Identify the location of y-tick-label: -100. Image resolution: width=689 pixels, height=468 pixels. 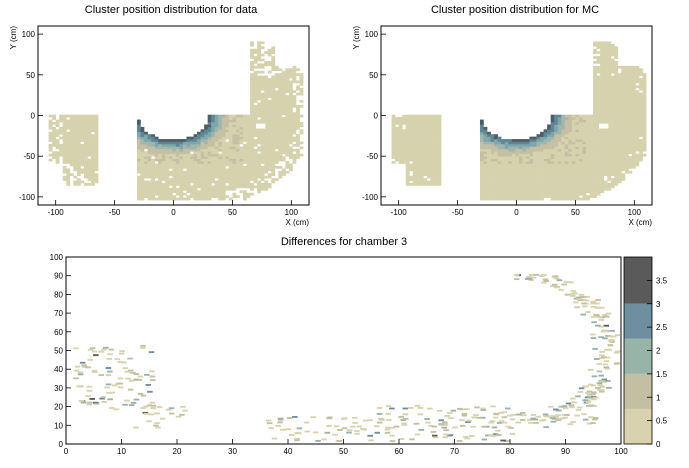
(370, 197).